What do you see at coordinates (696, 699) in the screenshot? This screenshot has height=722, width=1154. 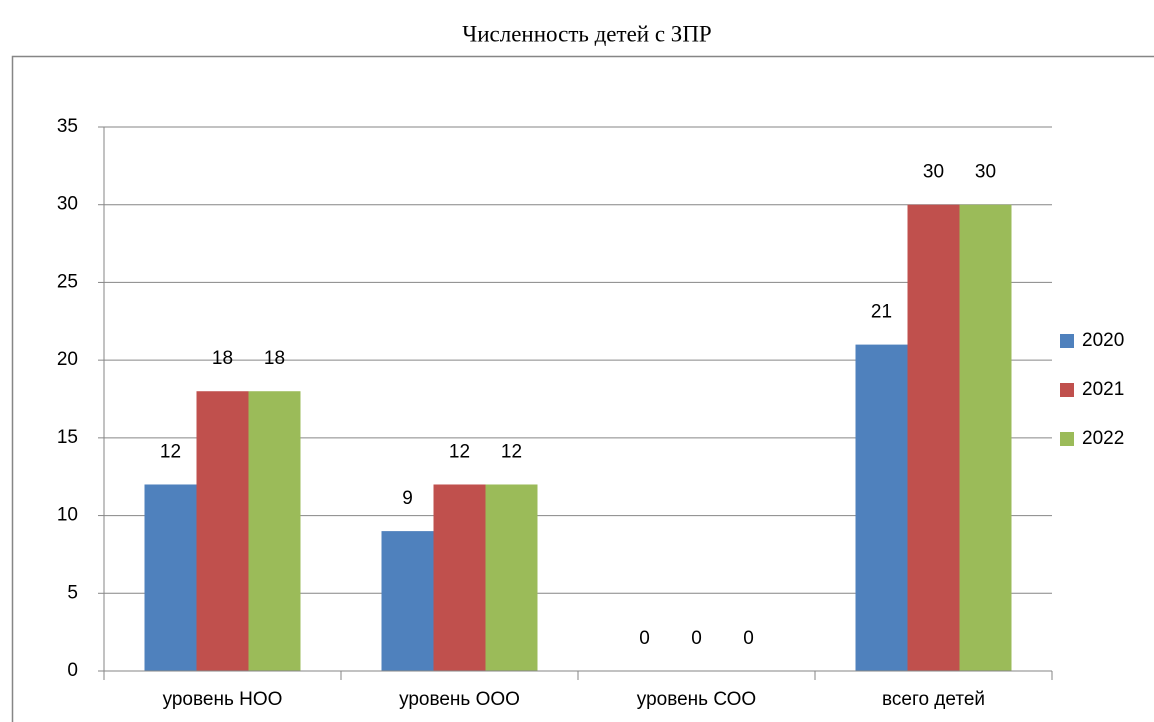 I see `x-tick-label: уровень СОО` at bounding box center [696, 699].